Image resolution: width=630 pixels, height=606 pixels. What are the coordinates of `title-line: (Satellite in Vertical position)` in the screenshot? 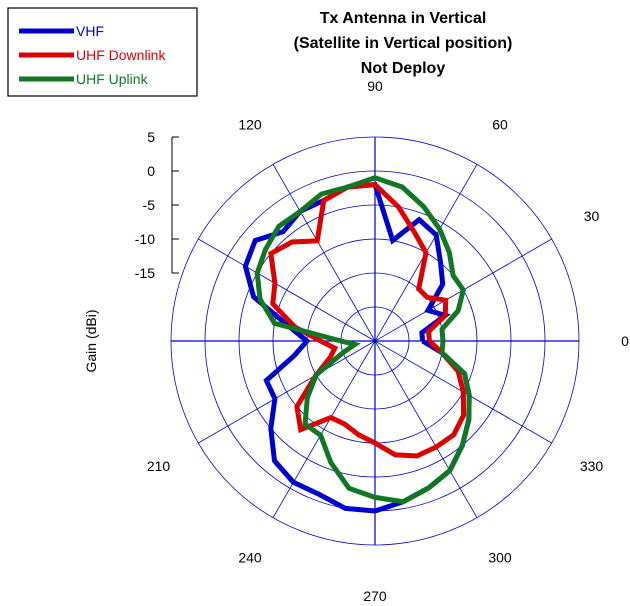 It's located at (403, 43).